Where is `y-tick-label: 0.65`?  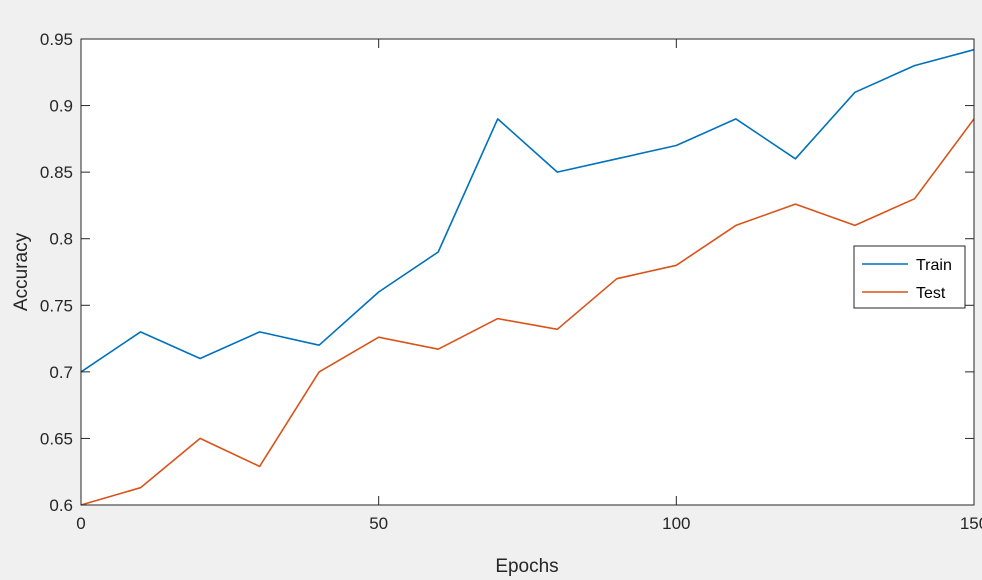
y-tick-label: 0.65 is located at coordinates (56, 438).